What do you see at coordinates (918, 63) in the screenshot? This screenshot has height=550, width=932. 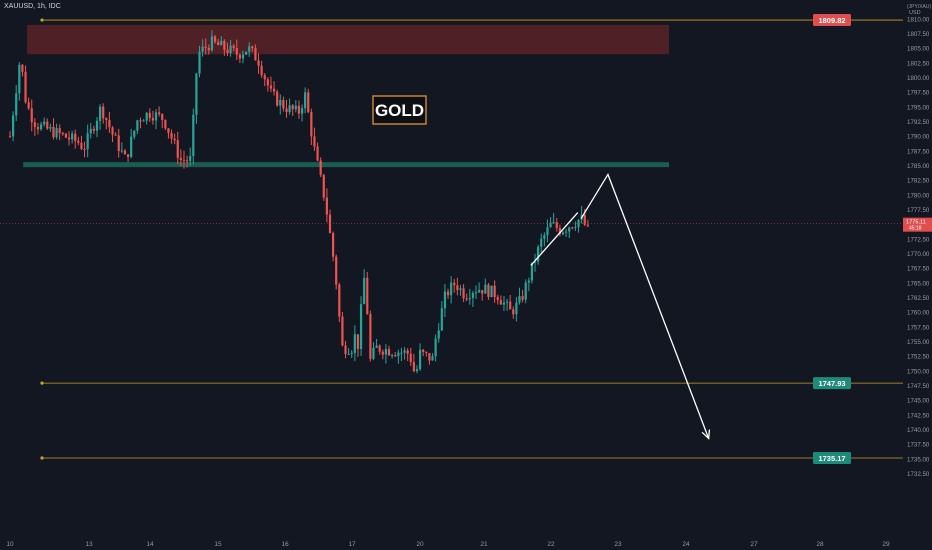 I see `price-tick-label: 1802.50` at bounding box center [918, 63].